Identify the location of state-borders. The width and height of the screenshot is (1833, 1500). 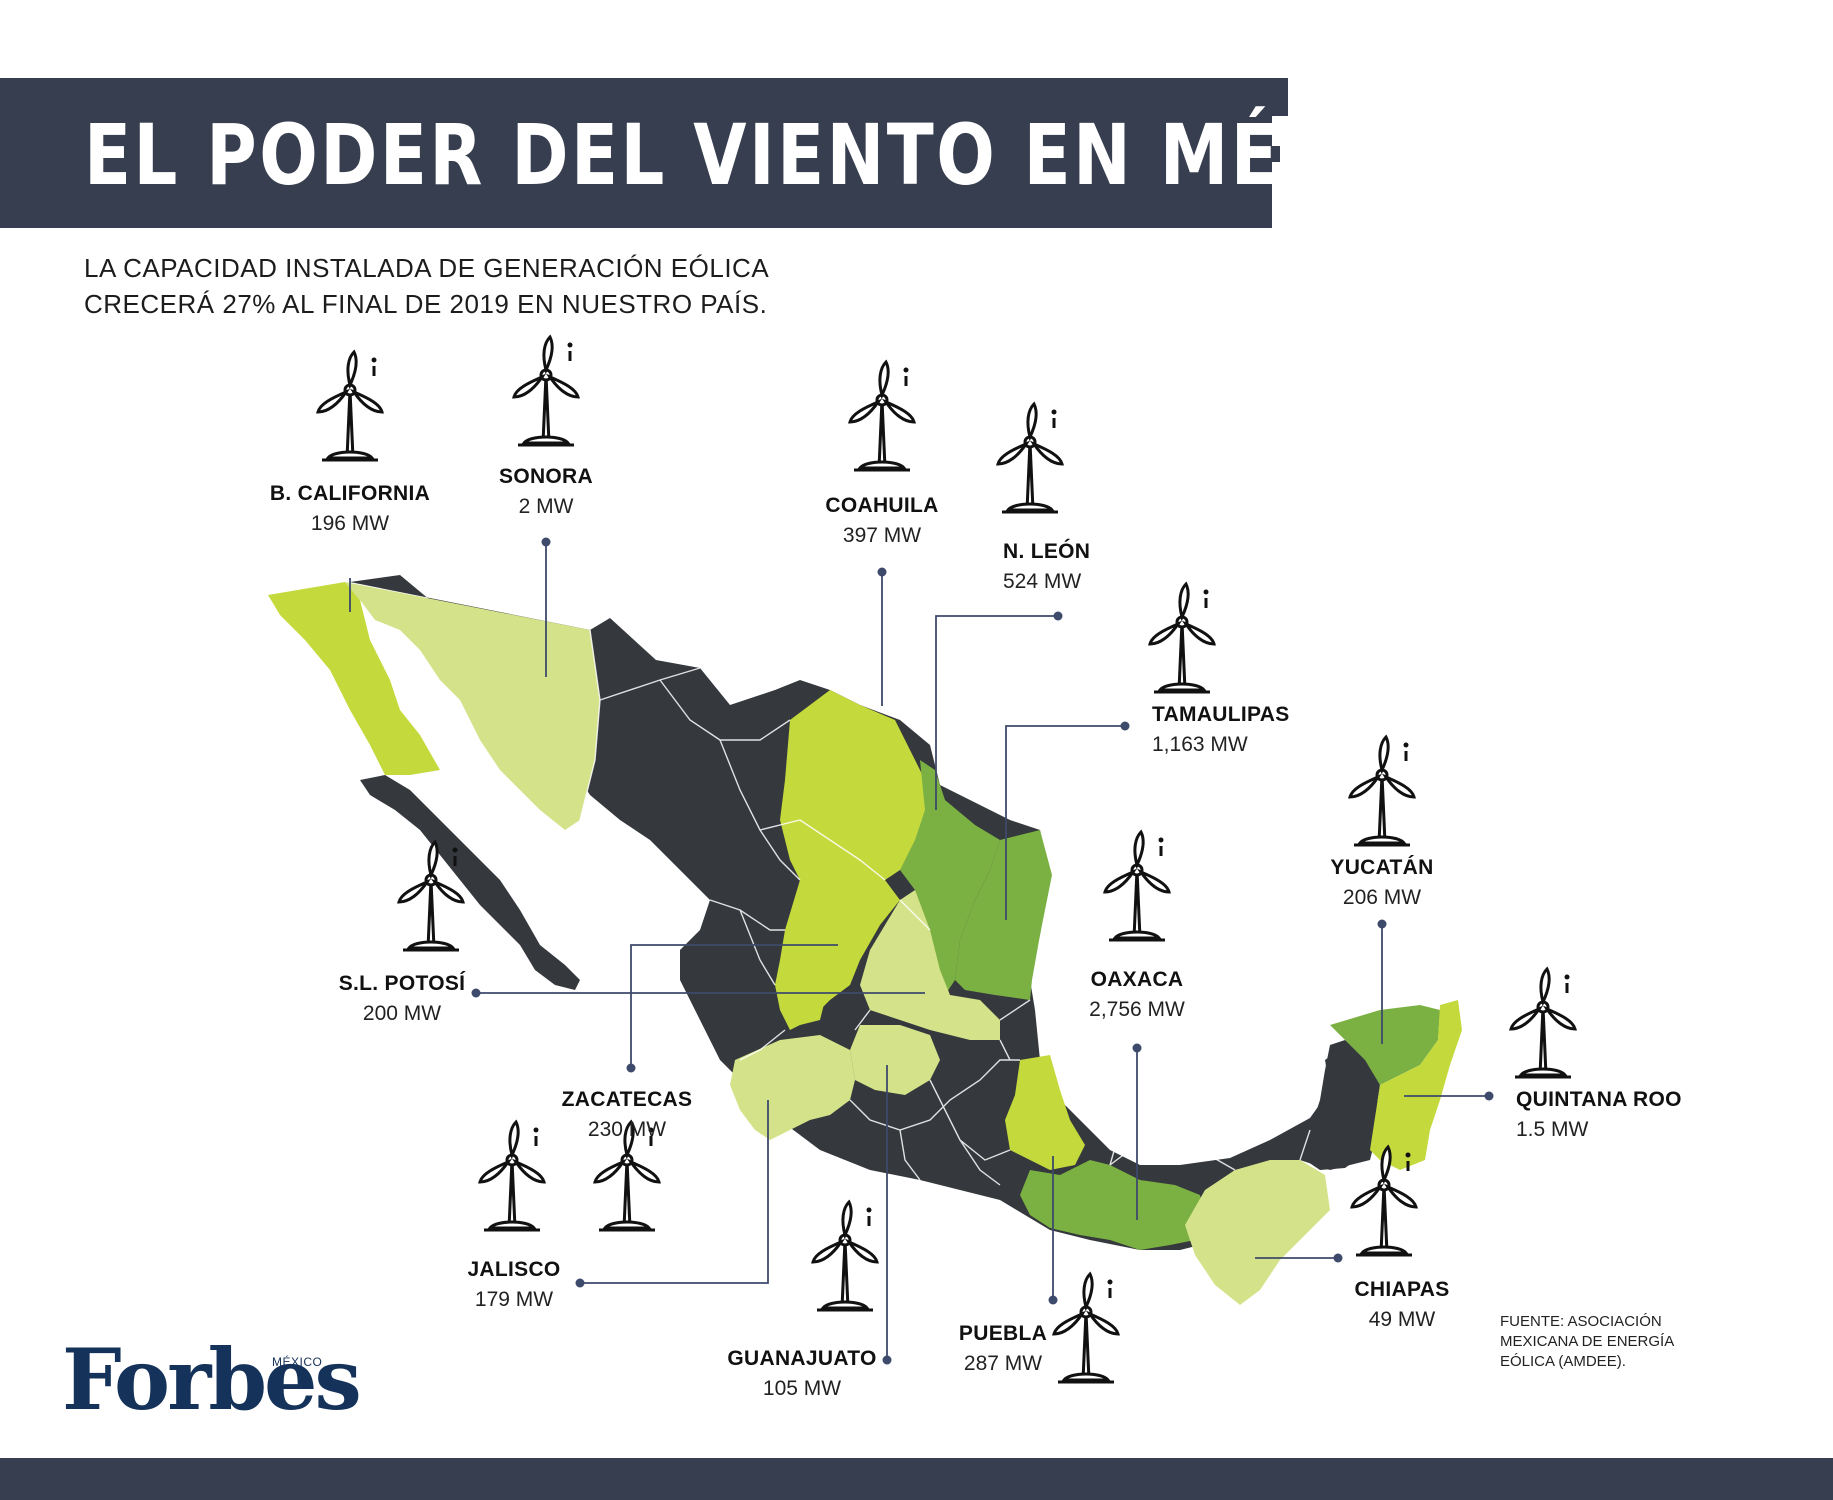
(945, 907).